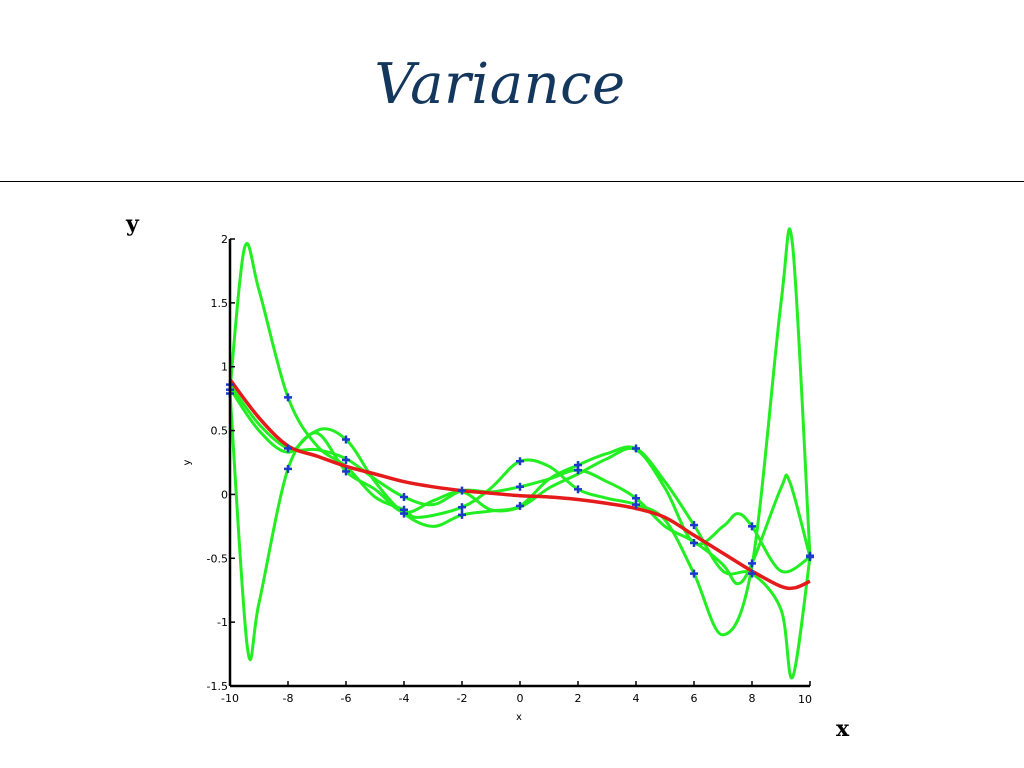 The height and width of the screenshot is (768, 1024). I want to click on slide-title: Variance, so click(500, 84).